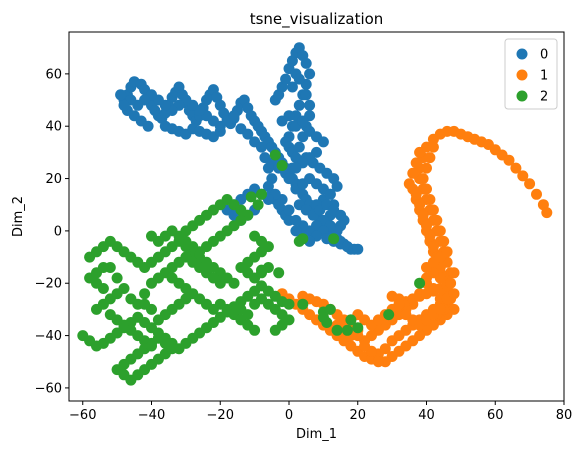 Image resolution: width=574 pixels, height=455 pixels. I want to click on x-tick-label: 0, so click(289, 415).